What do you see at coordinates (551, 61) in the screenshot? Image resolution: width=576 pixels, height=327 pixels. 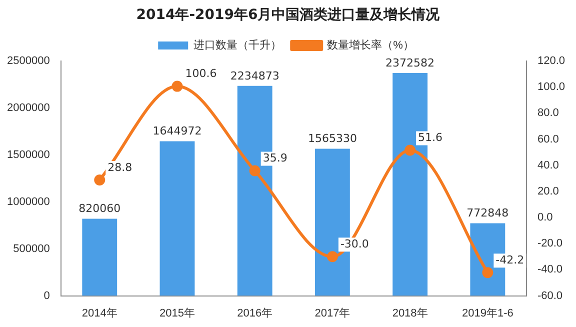 I see `y2-tick-label: 120.0` at bounding box center [551, 61].